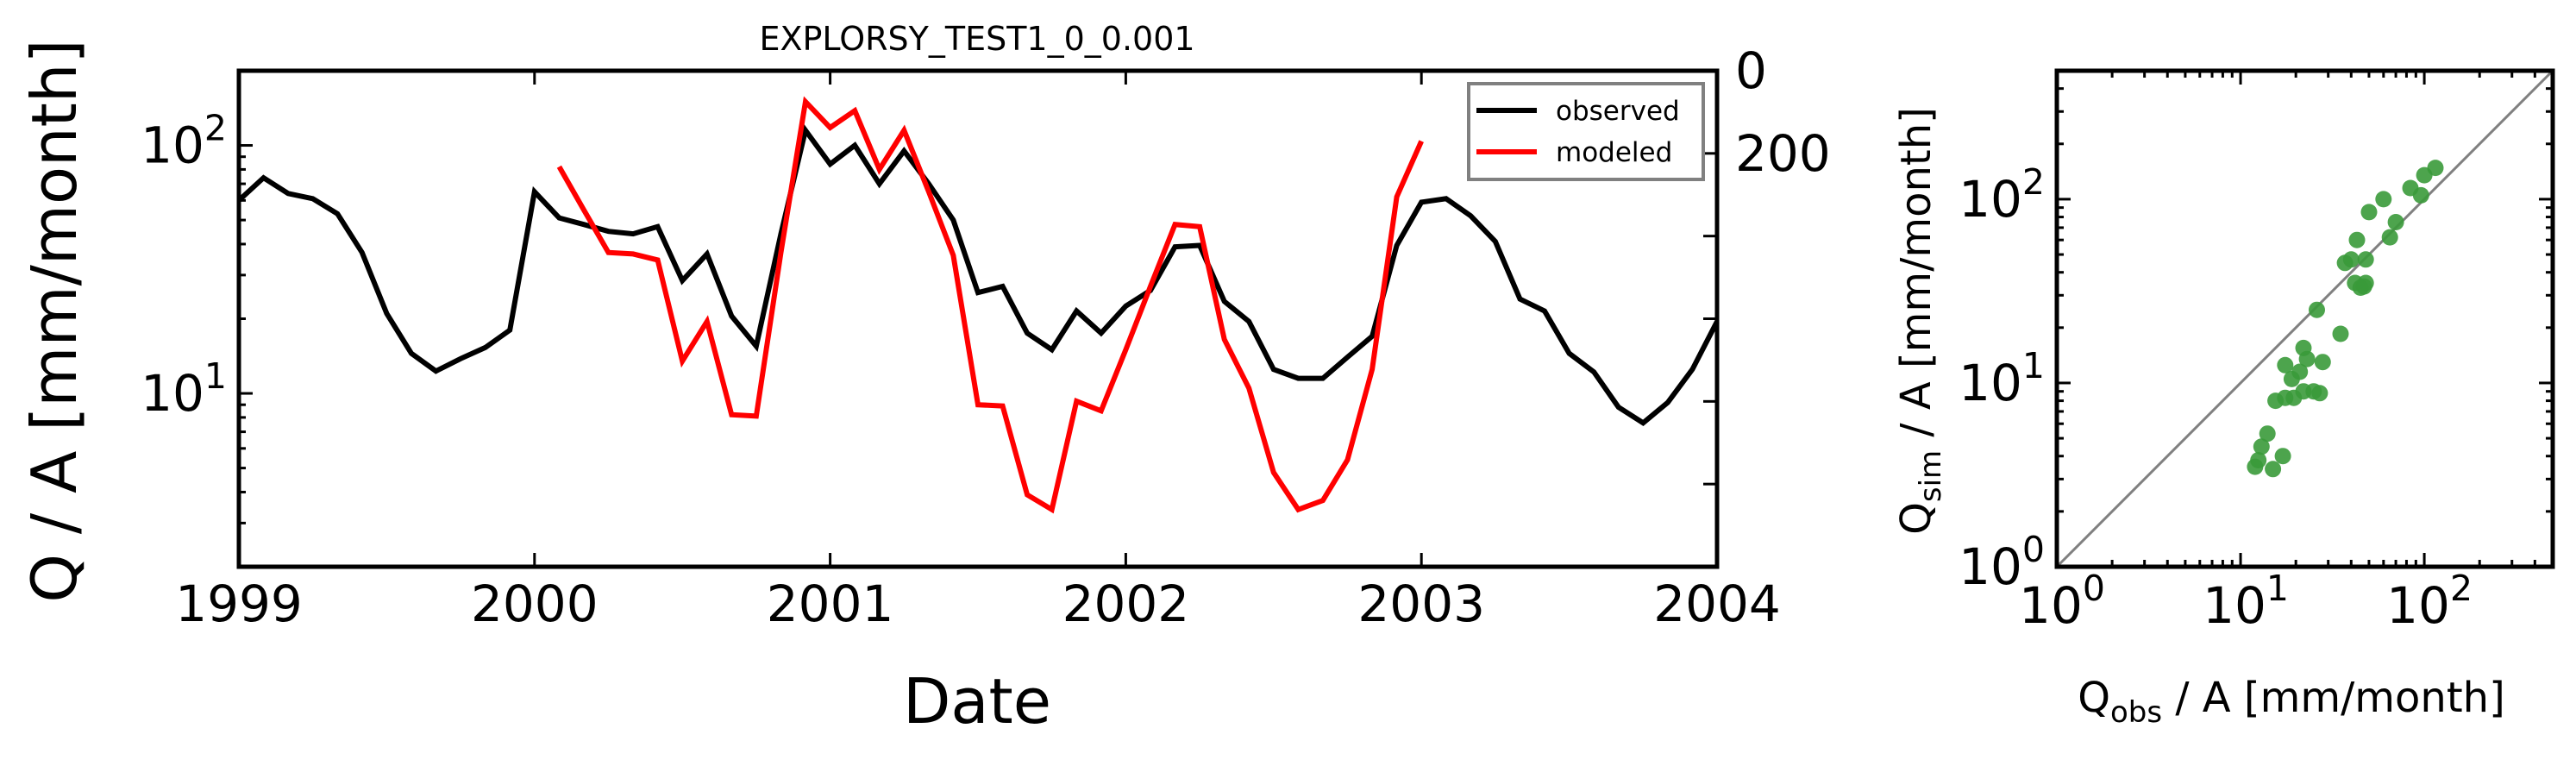  Describe the element at coordinates (1421, 603) in the screenshot. I see `ts-x-tick-label: 2003` at that location.